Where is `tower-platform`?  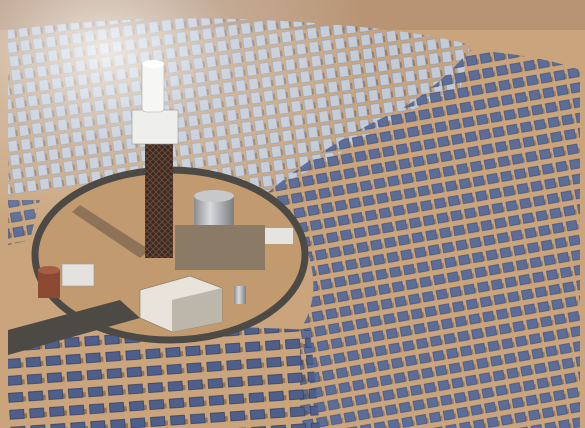
tower-platform is located at coordinates (155, 127).